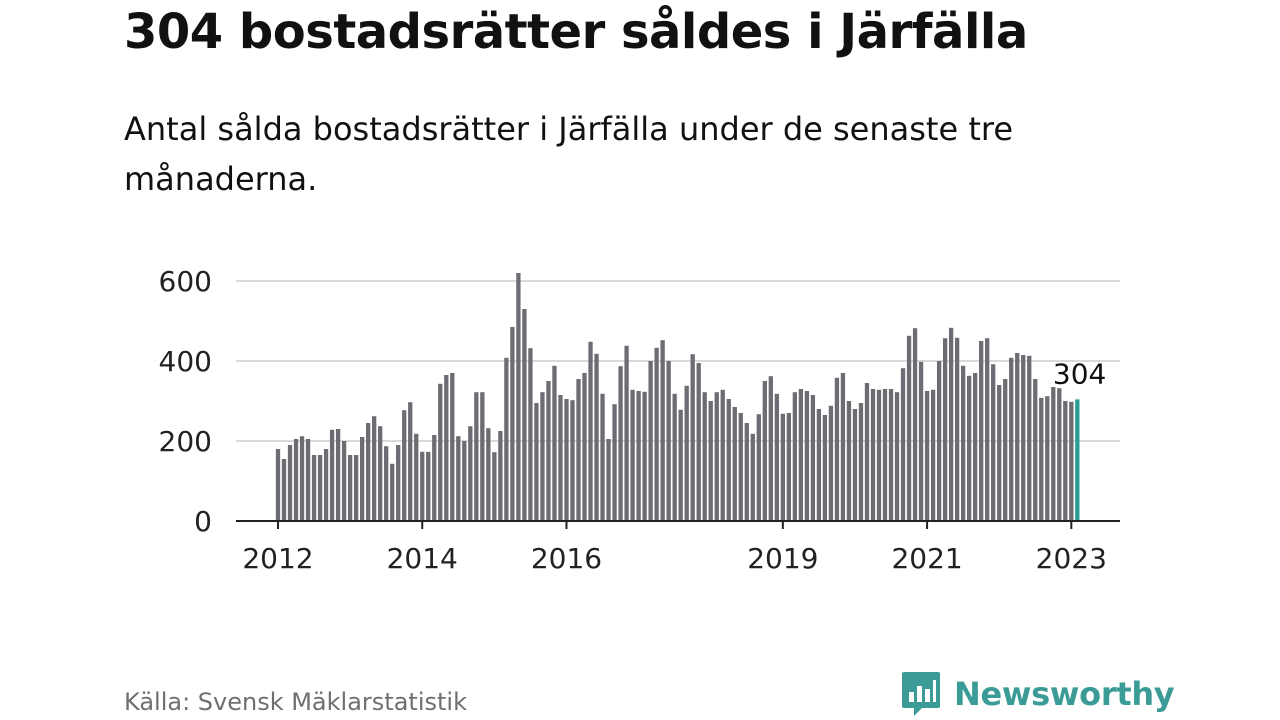 The image size is (1280, 720). What do you see at coordinates (926, 558) in the screenshot?
I see `x-tick-label-2021: 2021` at bounding box center [926, 558].